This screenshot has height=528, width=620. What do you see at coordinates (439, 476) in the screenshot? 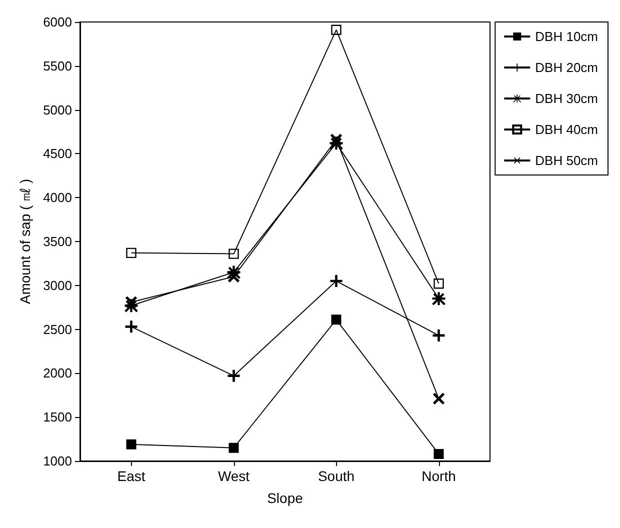
I see `x-tick-label: North` at bounding box center [439, 476].